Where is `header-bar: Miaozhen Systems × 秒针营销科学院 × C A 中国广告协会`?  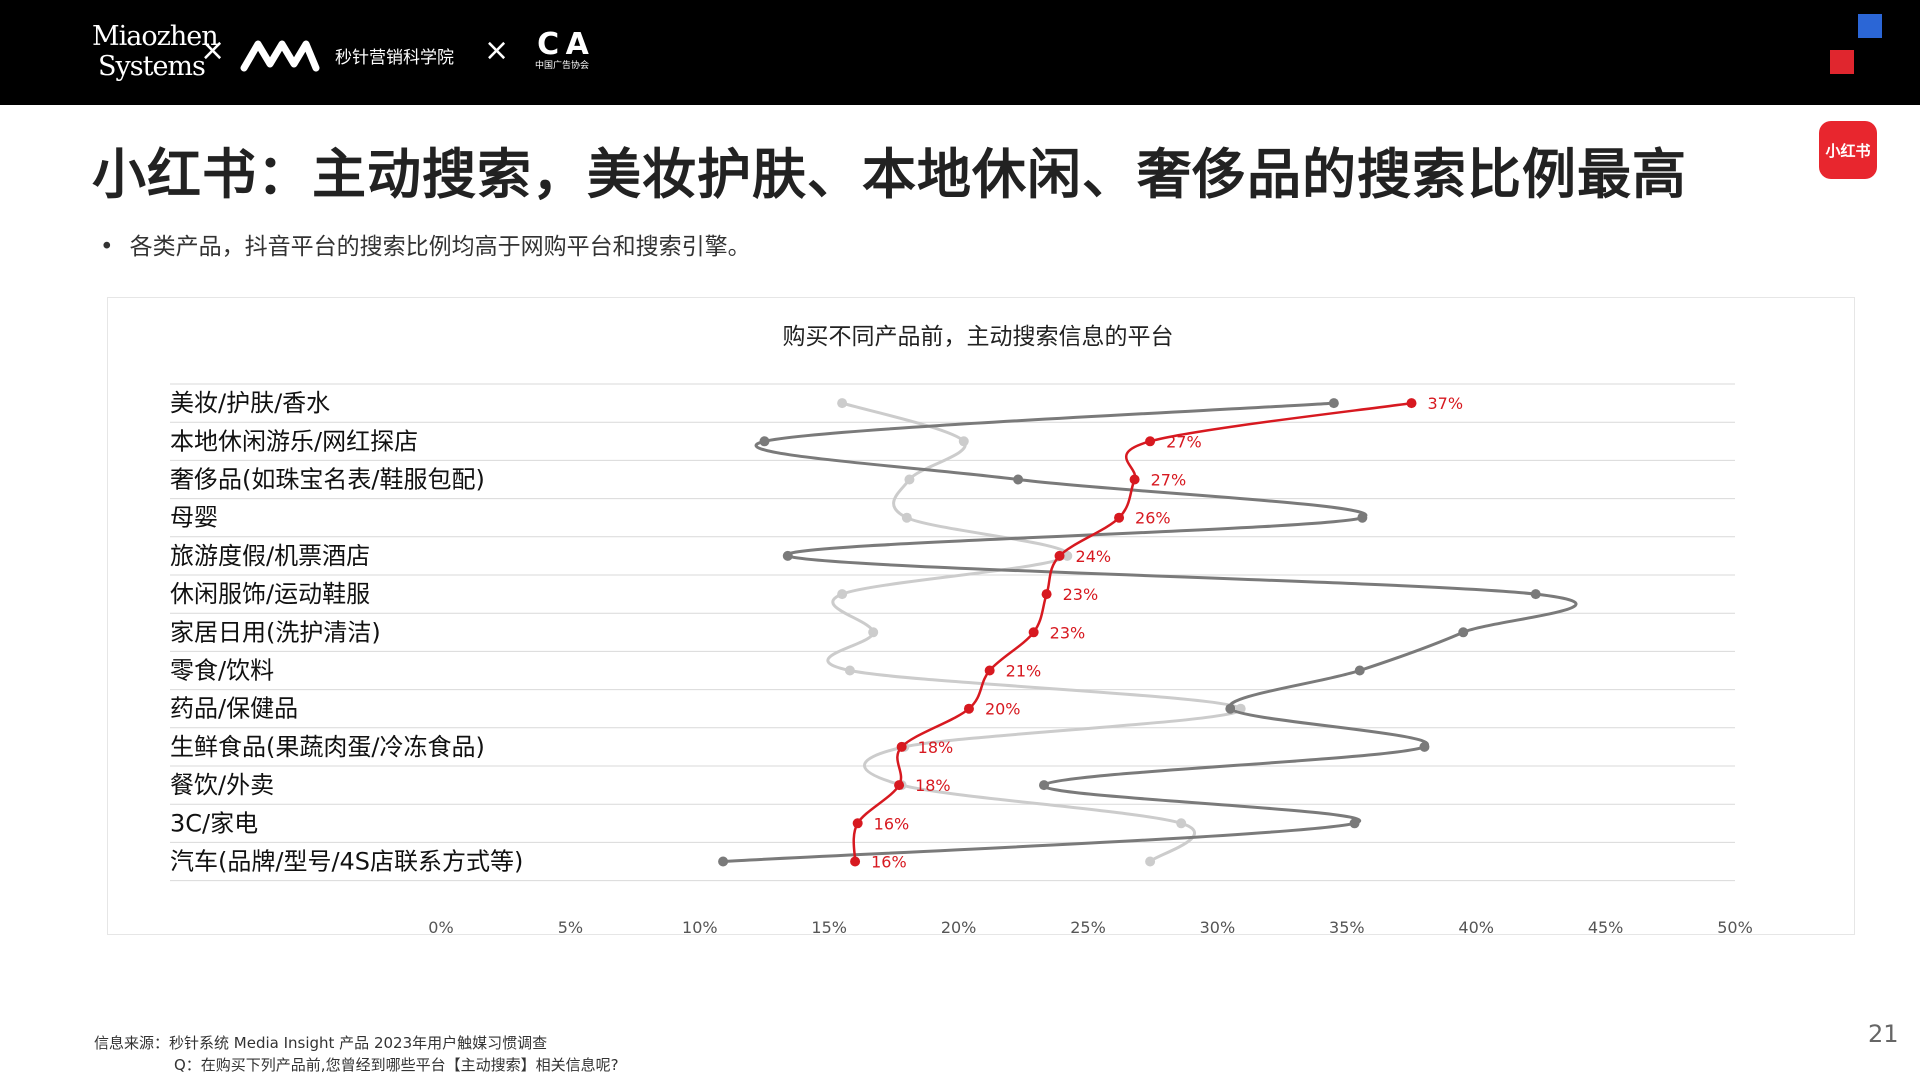 header-bar: Miaozhen Systems × 秒针营销科学院 × C A 中国广告协会 is located at coordinates (960, 52).